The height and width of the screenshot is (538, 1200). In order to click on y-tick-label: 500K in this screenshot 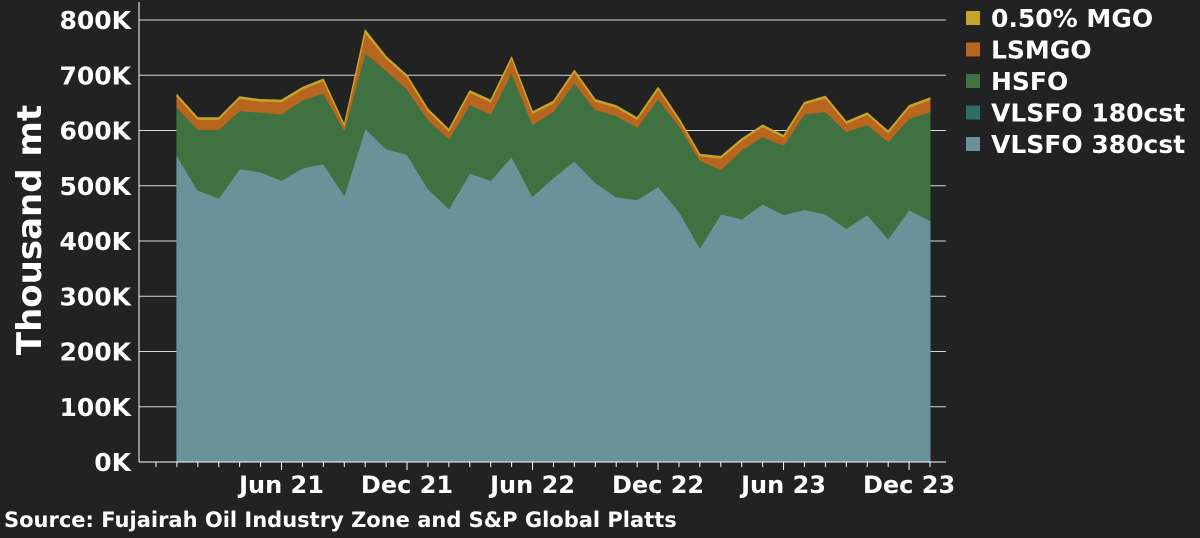, I will do `click(95, 186)`.